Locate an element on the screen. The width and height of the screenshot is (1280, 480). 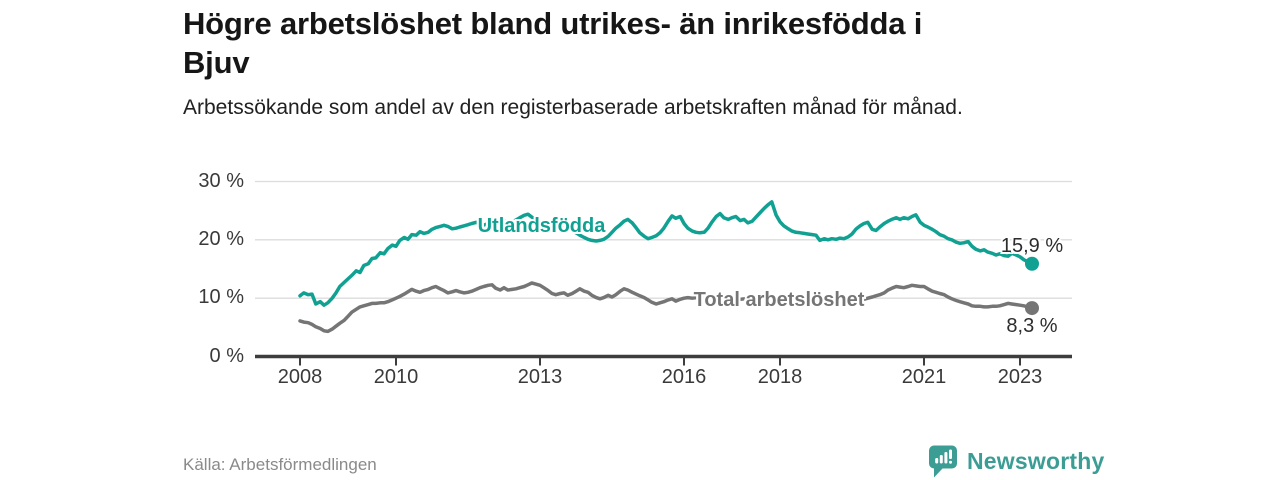
newsworthy-bar-chart-bubble-icon is located at coordinates (943, 461).